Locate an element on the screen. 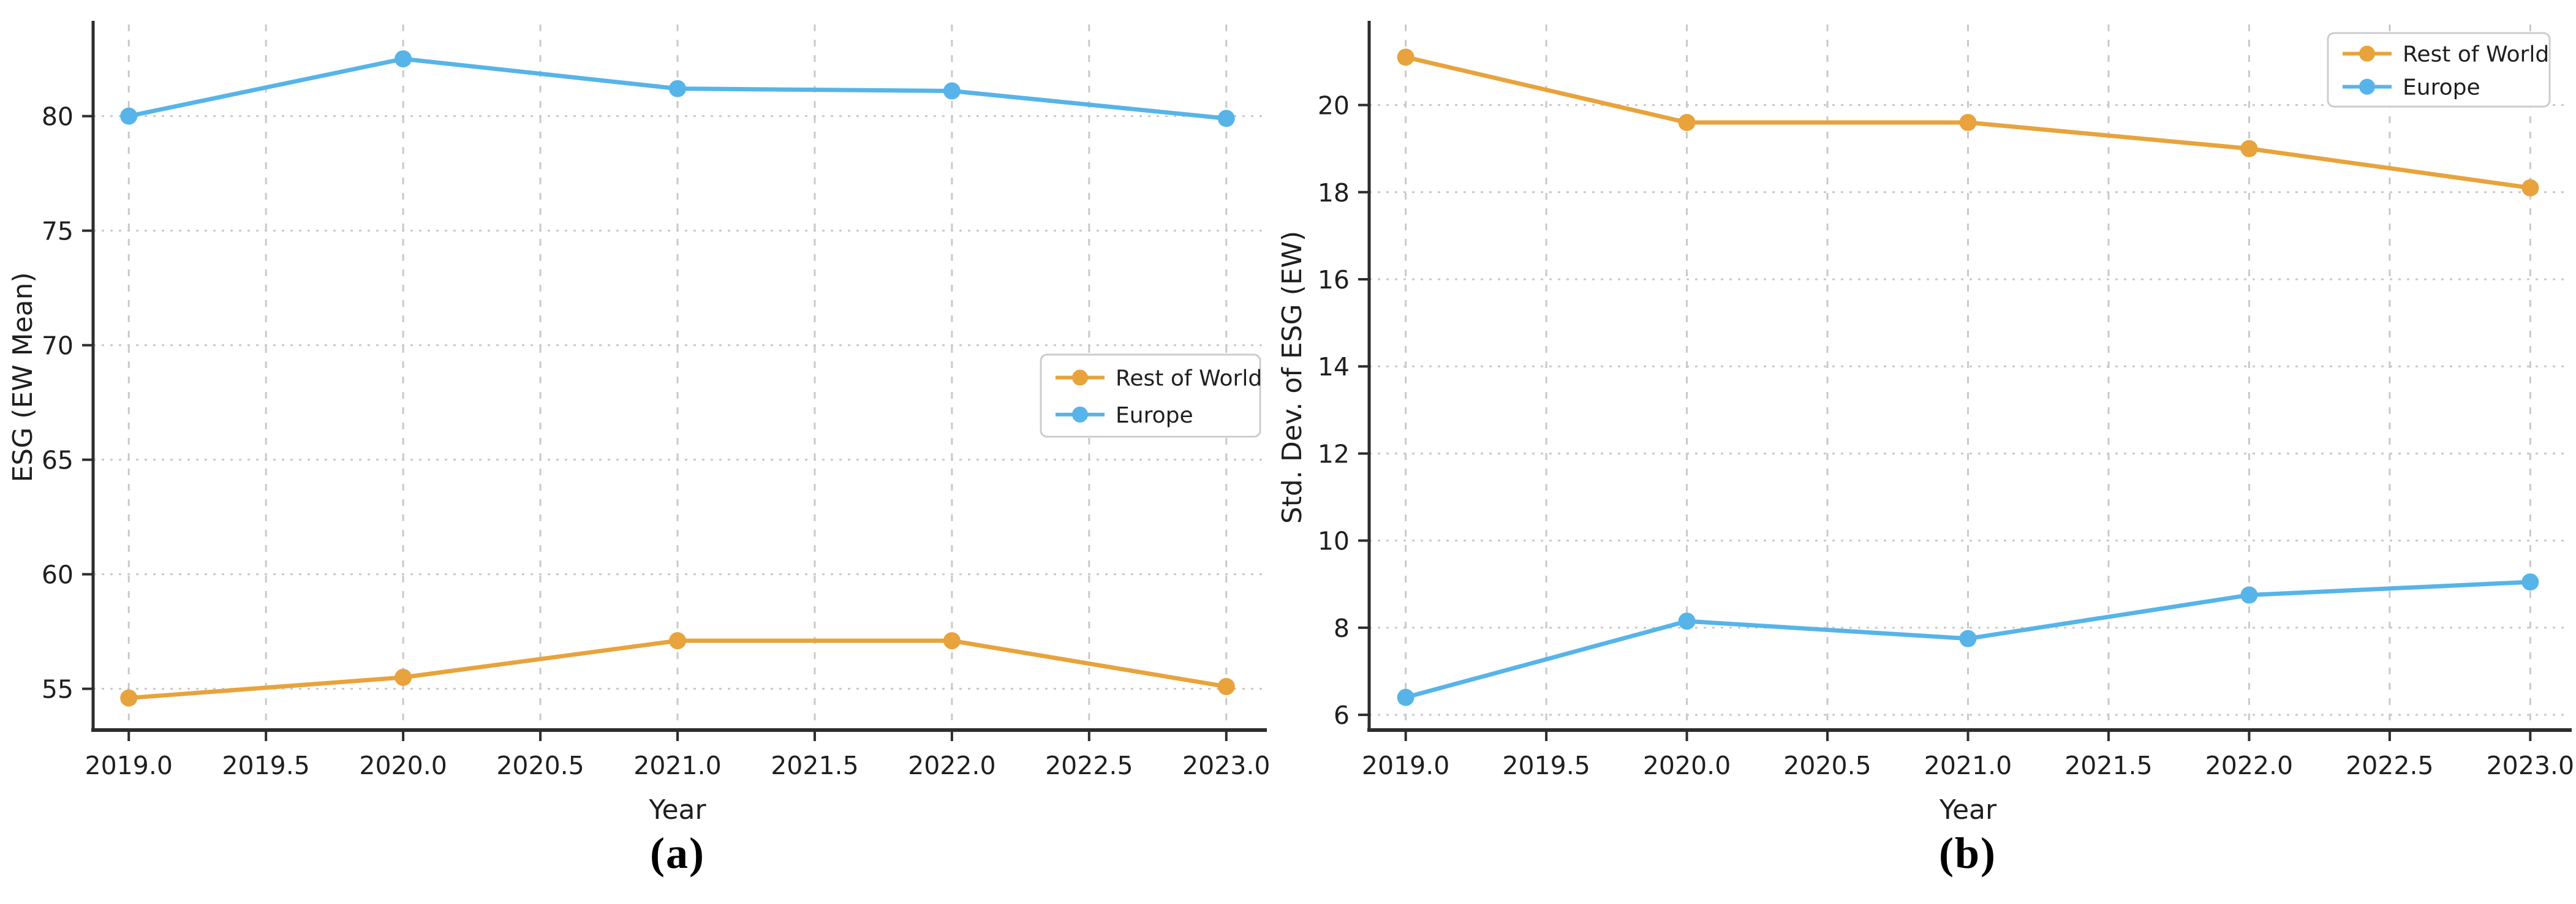  y-tick-label: 10 is located at coordinates (1334, 541).